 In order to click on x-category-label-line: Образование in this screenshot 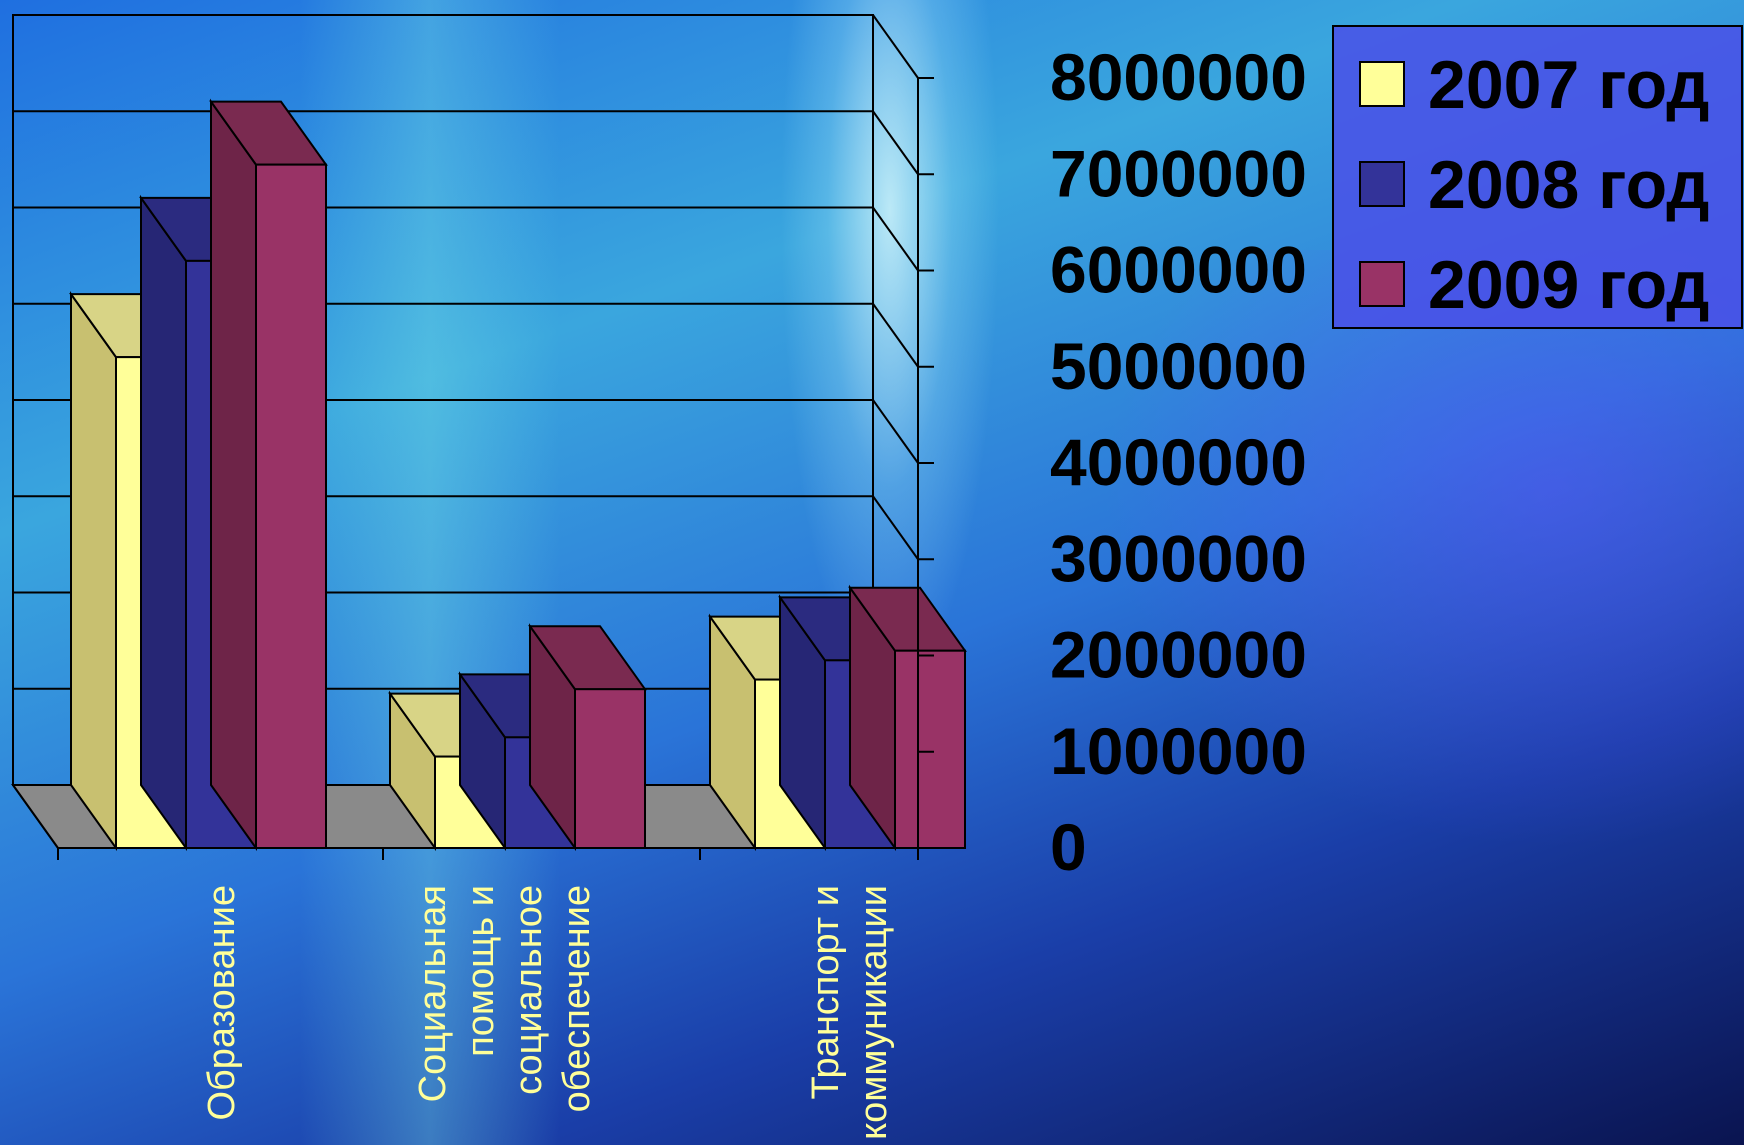, I will do `click(222, 1003)`.